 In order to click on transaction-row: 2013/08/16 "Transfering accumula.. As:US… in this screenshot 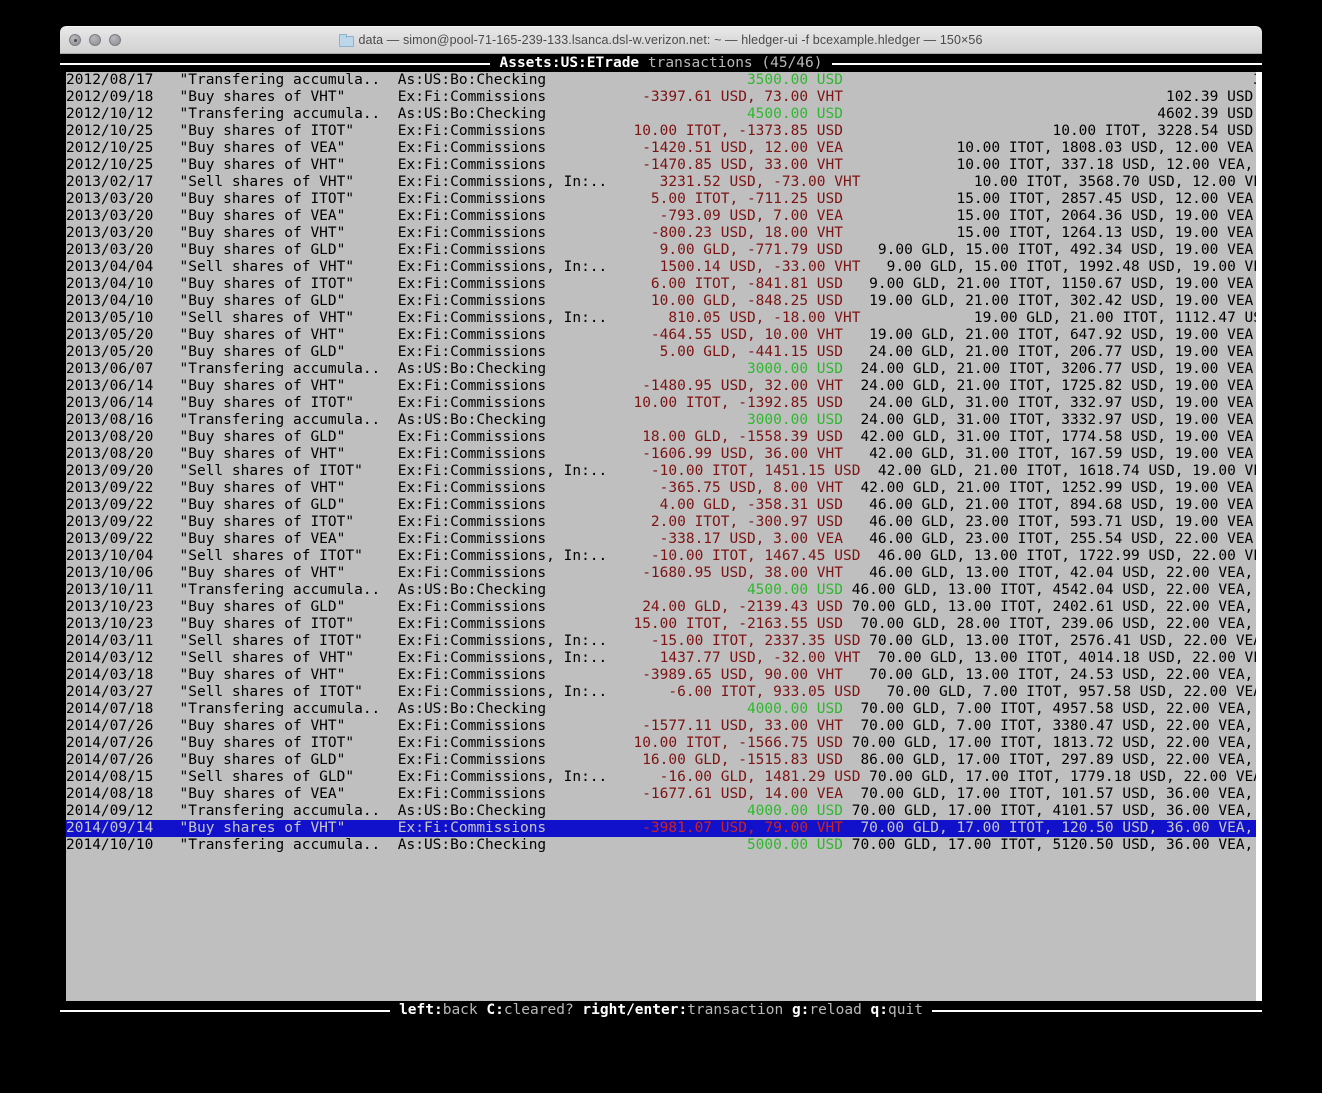, I will do `click(661, 420)`.